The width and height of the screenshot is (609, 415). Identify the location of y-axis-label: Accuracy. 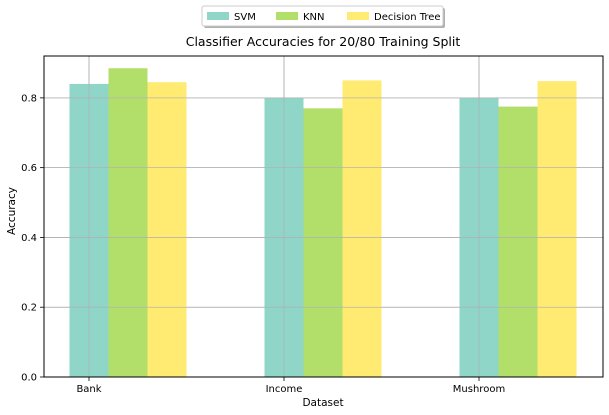
(12, 211).